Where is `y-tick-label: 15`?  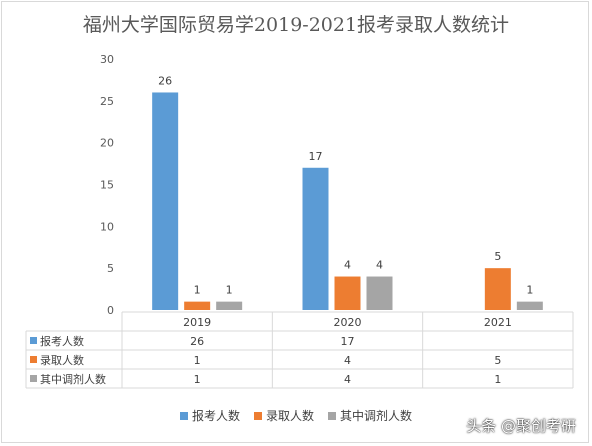 y-tick-label: 15 is located at coordinates (107, 185).